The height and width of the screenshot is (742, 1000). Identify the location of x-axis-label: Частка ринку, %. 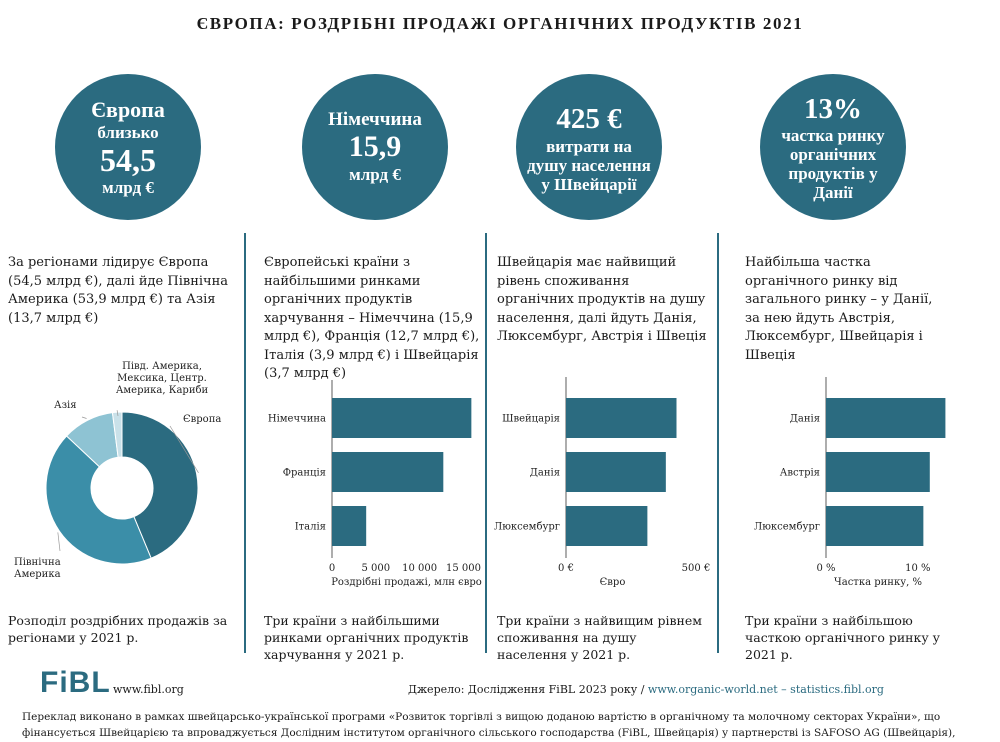
(878, 582).